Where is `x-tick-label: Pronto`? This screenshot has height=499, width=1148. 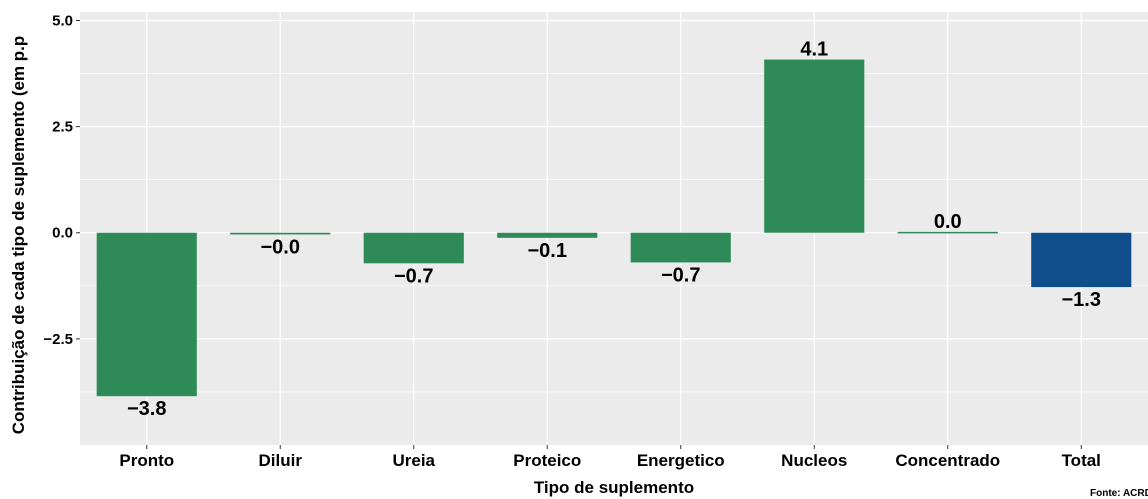 x-tick-label: Pronto is located at coordinates (146, 460).